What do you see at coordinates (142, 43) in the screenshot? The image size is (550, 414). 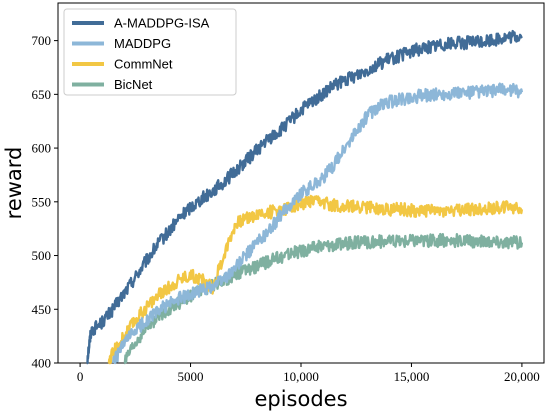 I see `legend-label: MADDPG` at bounding box center [142, 43].